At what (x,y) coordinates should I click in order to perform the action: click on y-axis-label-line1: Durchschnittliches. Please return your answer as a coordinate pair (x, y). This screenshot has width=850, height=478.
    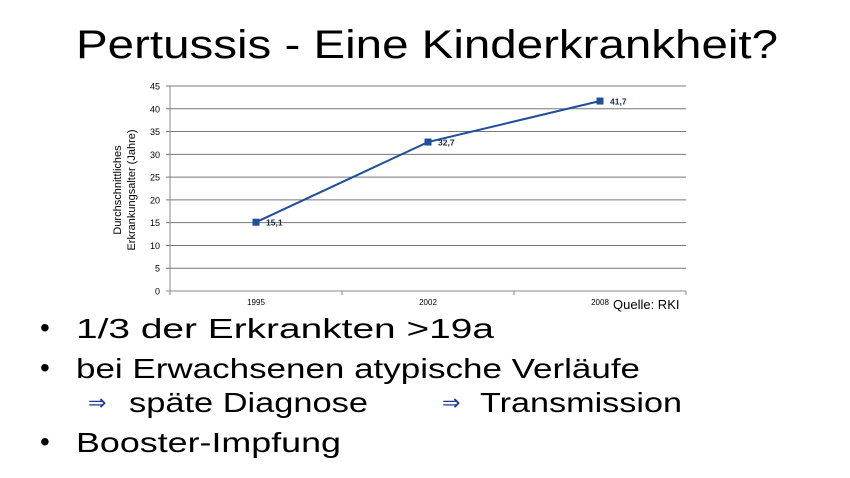
    Looking at the image, I should click on (118, 190).